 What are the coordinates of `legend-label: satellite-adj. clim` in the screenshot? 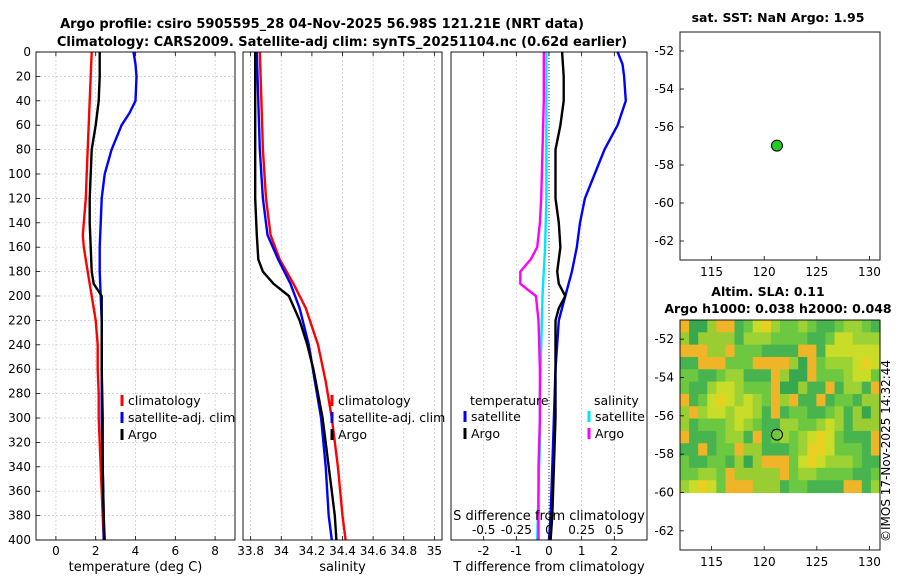 It's located at (391, 417).